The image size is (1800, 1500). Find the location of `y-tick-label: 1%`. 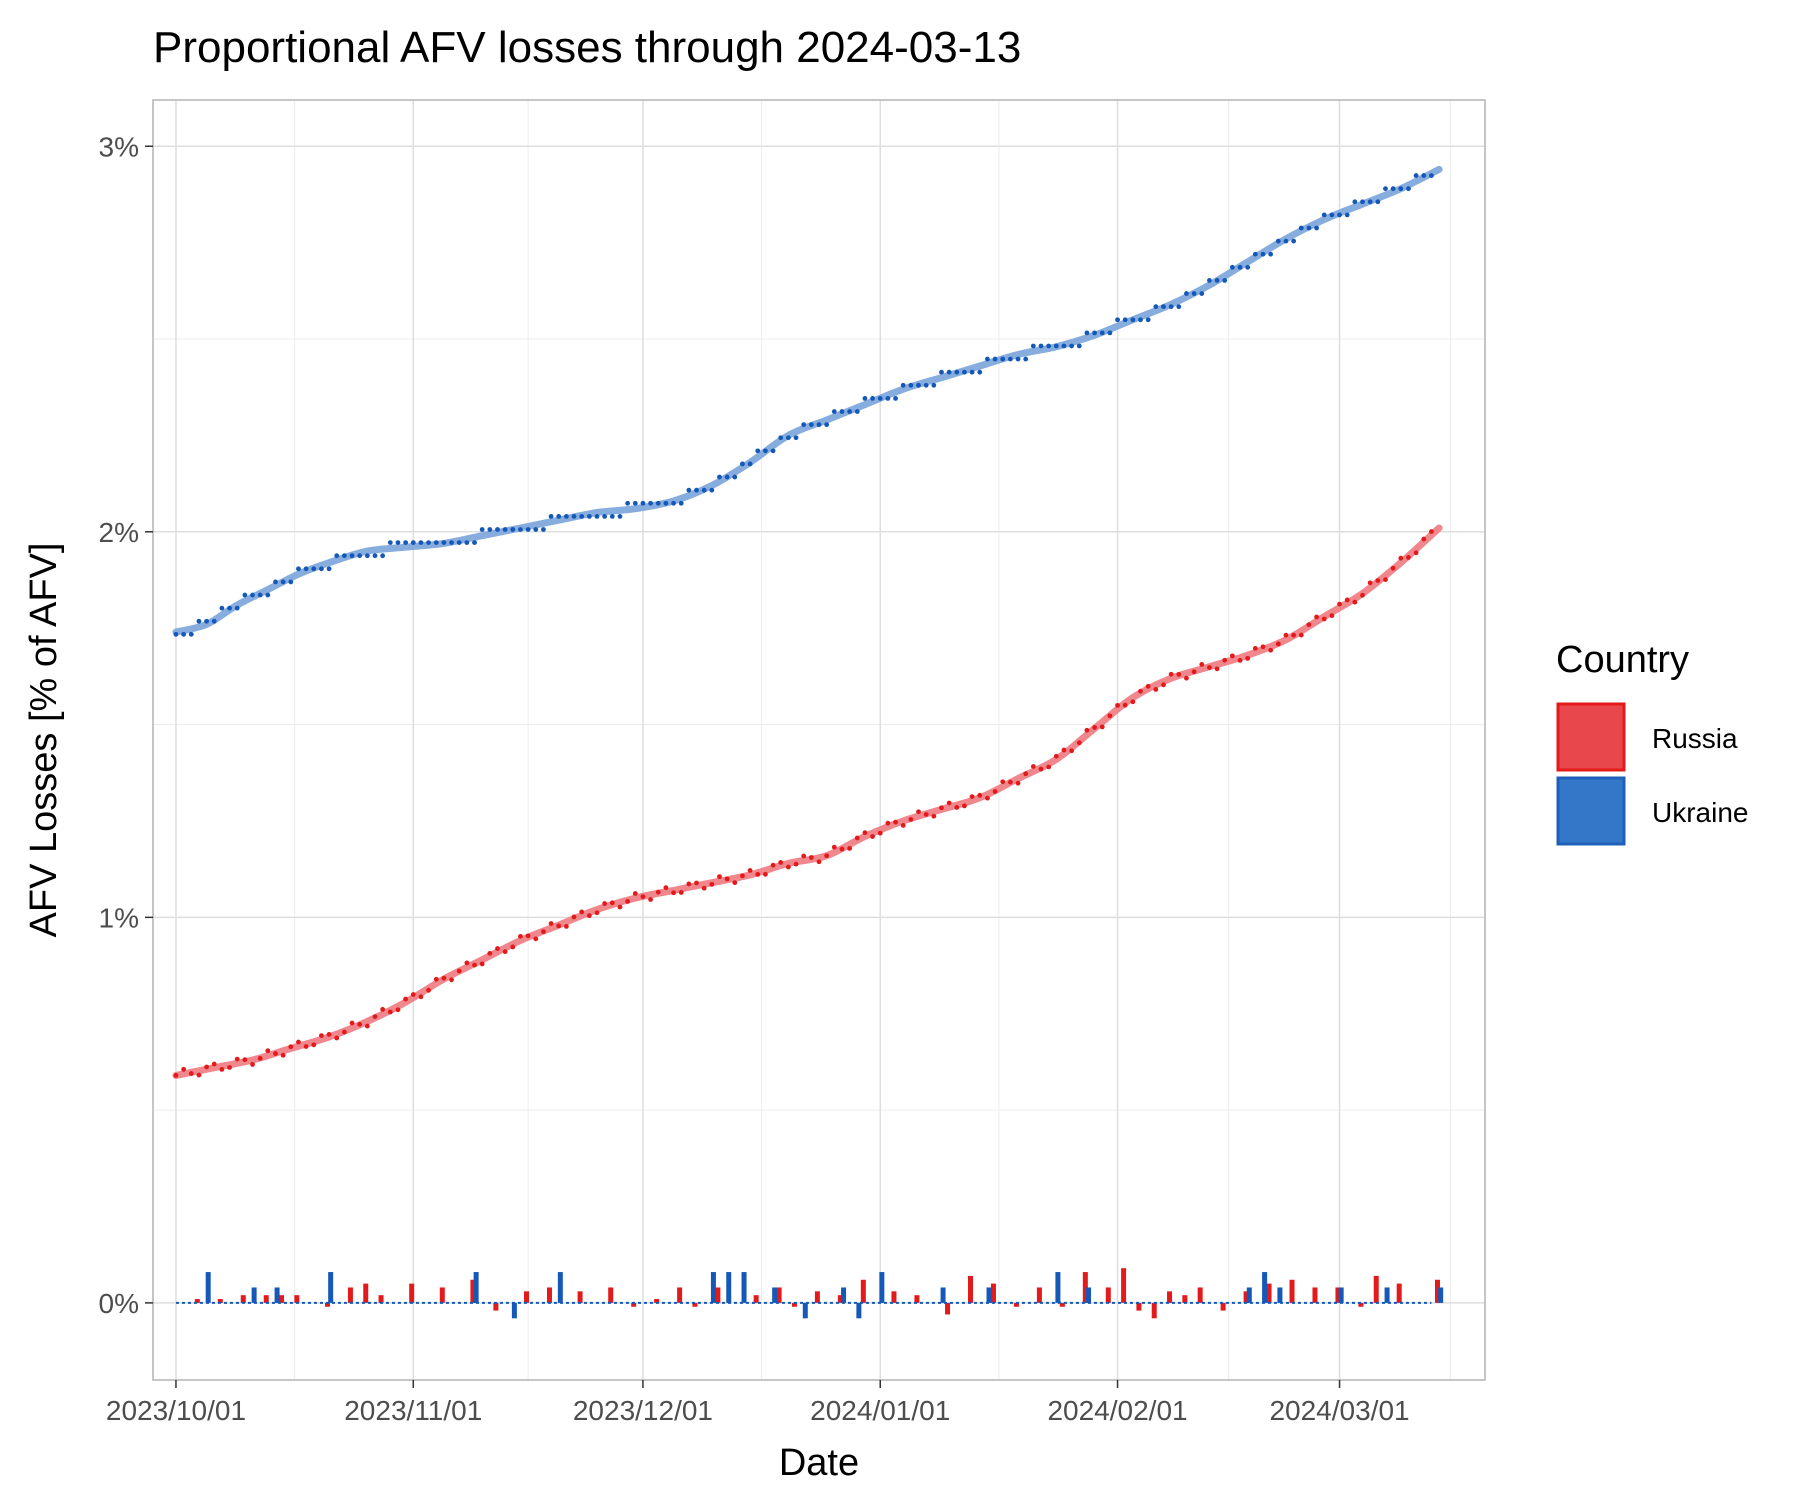

y-tick-label: 1% is located at coordinates (119, 917).